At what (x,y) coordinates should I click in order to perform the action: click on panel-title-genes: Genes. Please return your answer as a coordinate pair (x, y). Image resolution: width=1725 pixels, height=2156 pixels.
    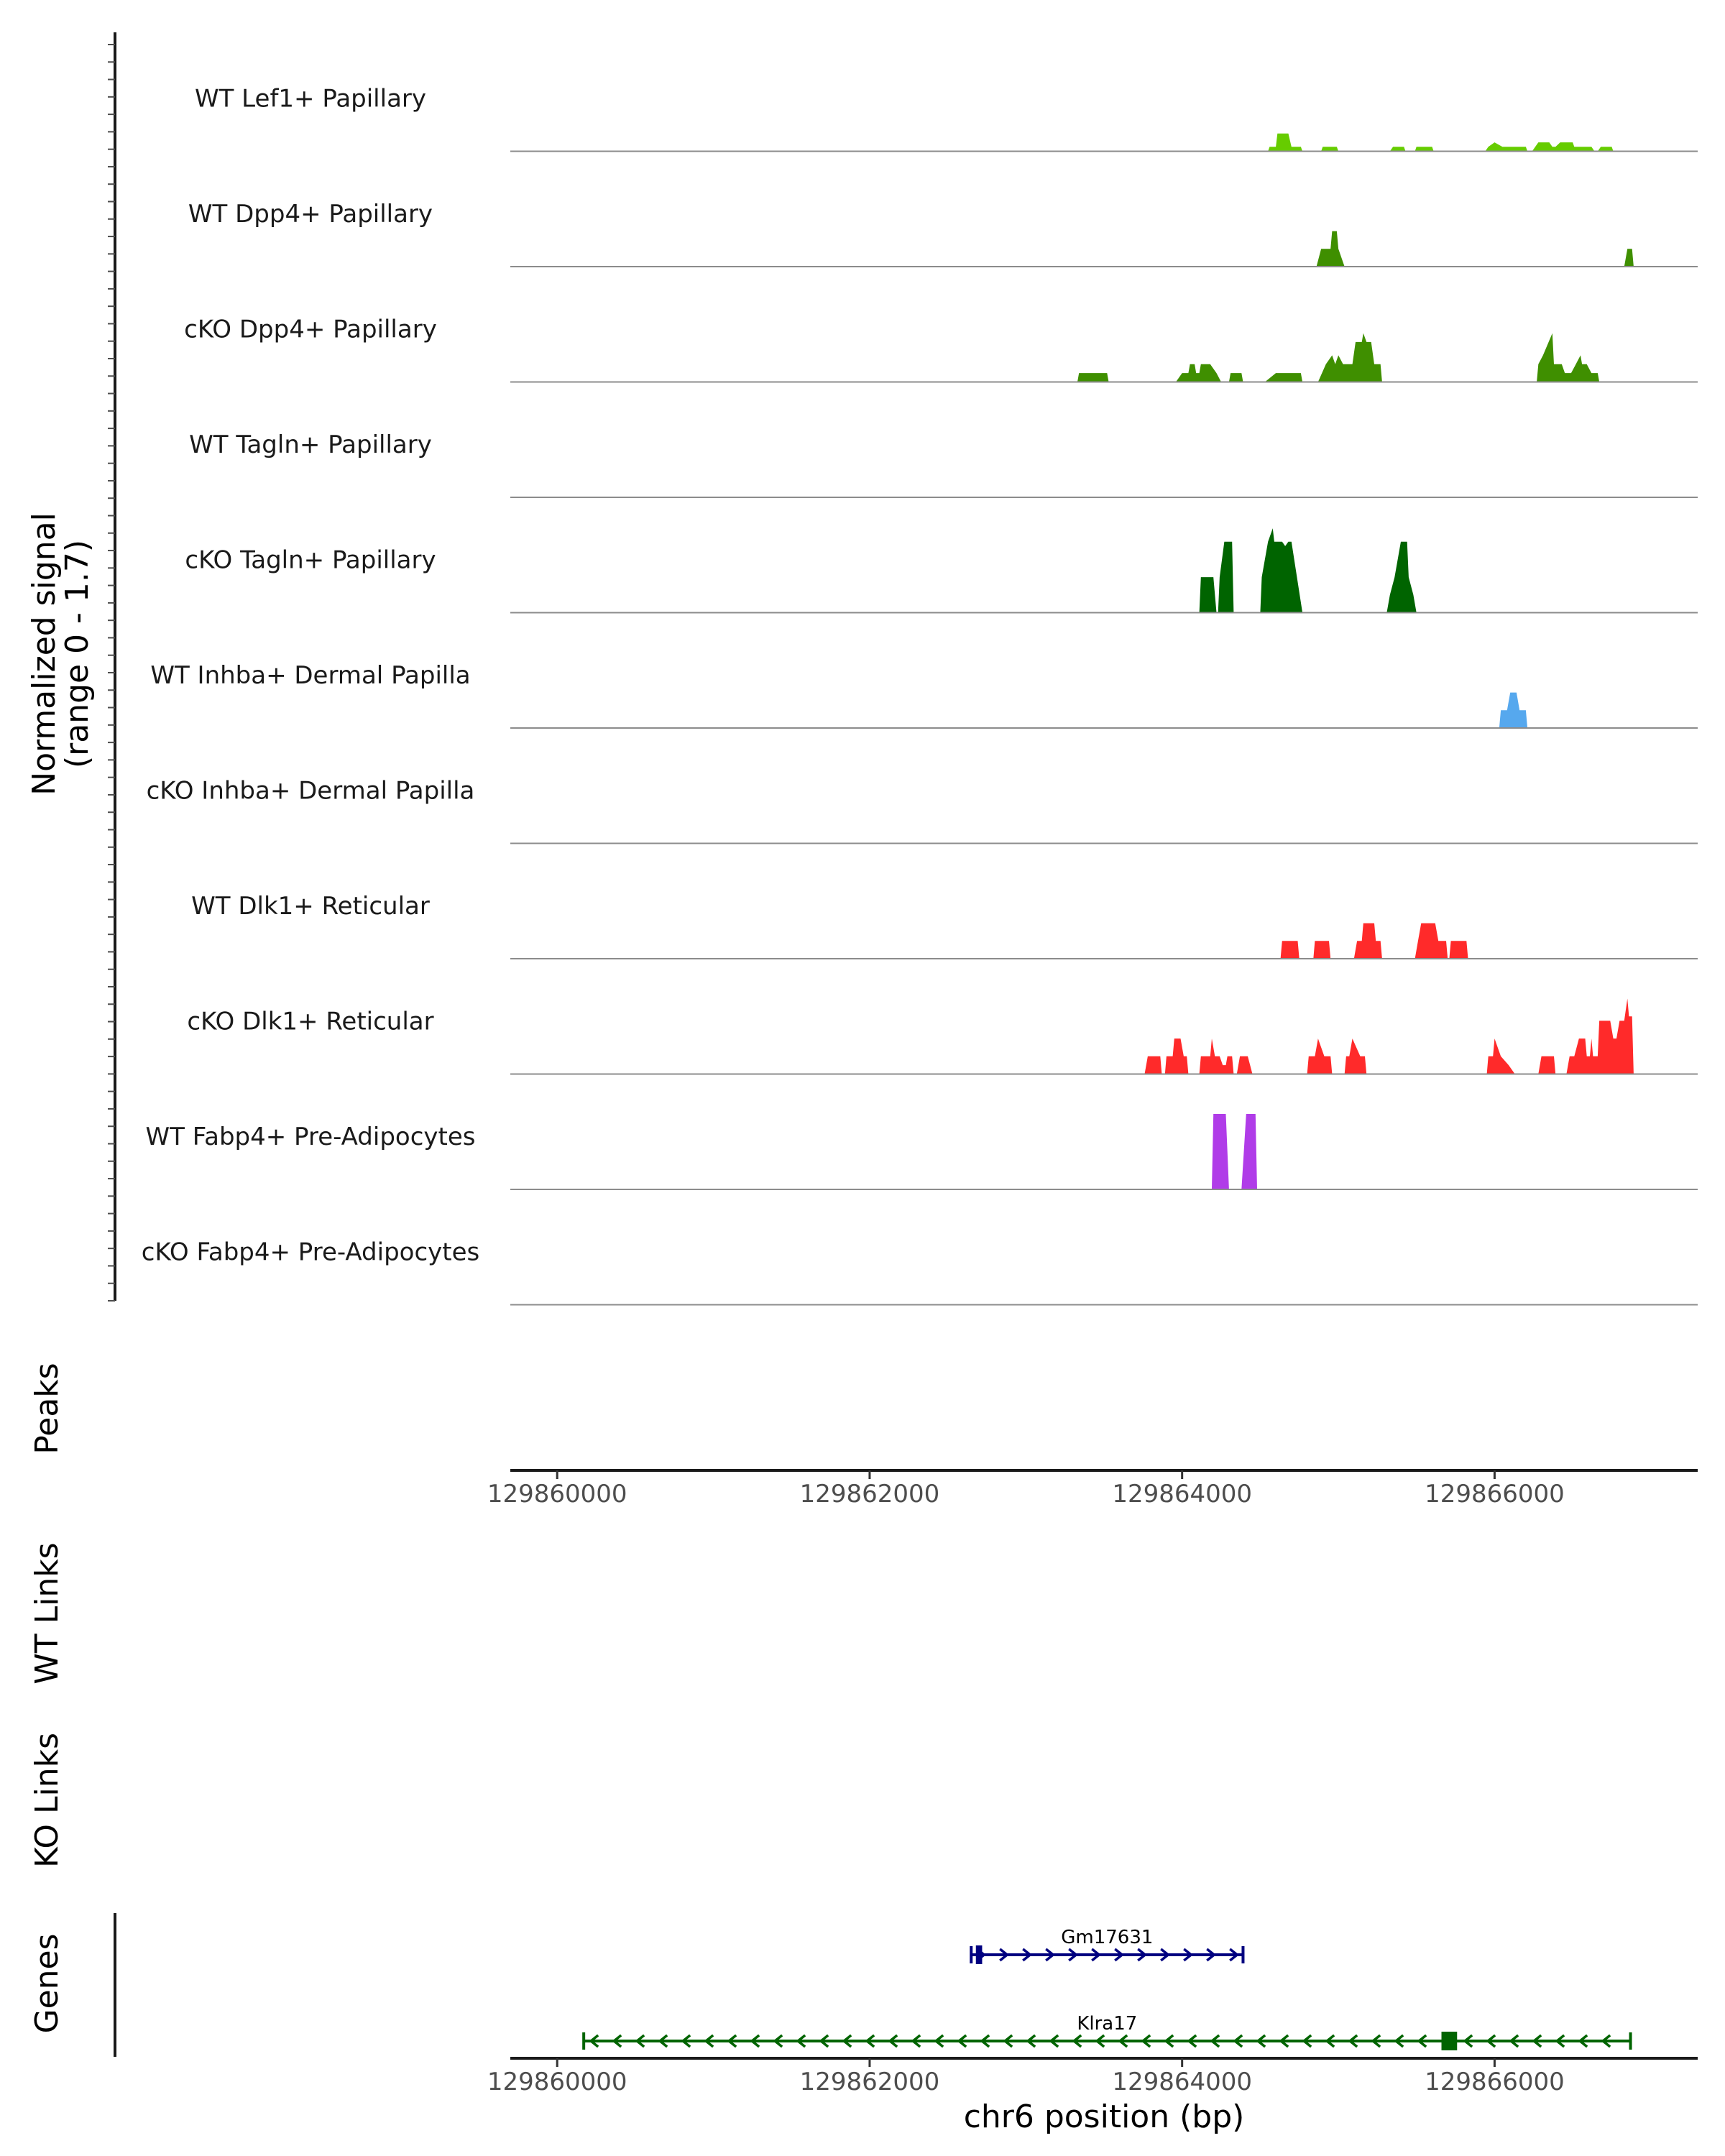
    Looking at the image, I should click on (47, 1983).